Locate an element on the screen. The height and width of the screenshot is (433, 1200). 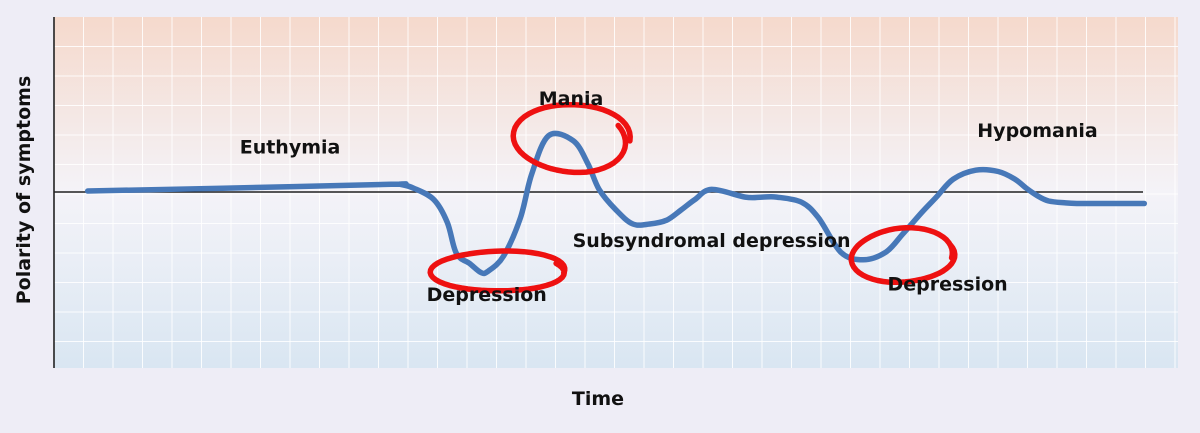
y-axis-label: Polarity of symptoms is located at coordinates (24, 190).